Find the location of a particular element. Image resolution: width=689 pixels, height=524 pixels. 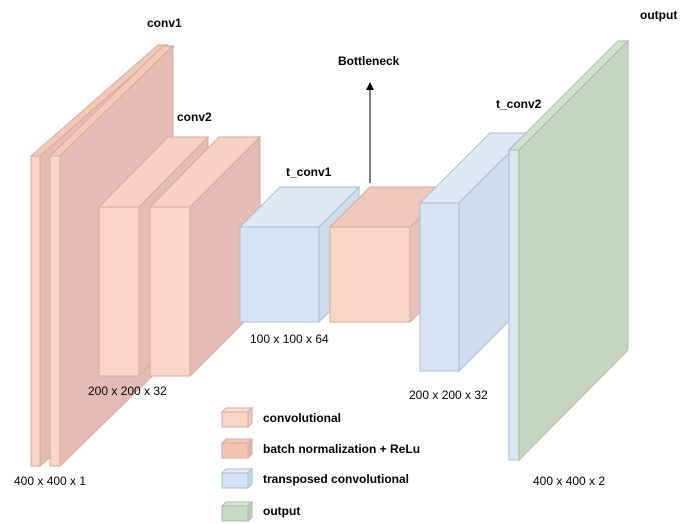

legend-swatch-convolutional is located at coordinates (235, 419).